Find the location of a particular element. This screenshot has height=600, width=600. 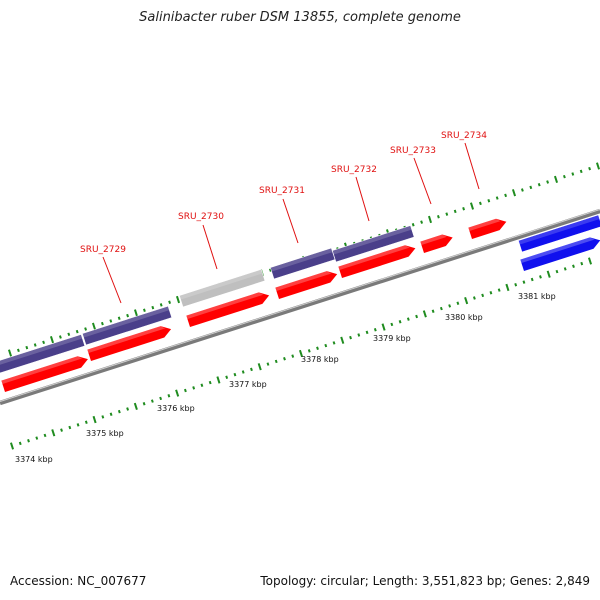

scale-label: 3380 kbp is located at coordinates (464, 317).